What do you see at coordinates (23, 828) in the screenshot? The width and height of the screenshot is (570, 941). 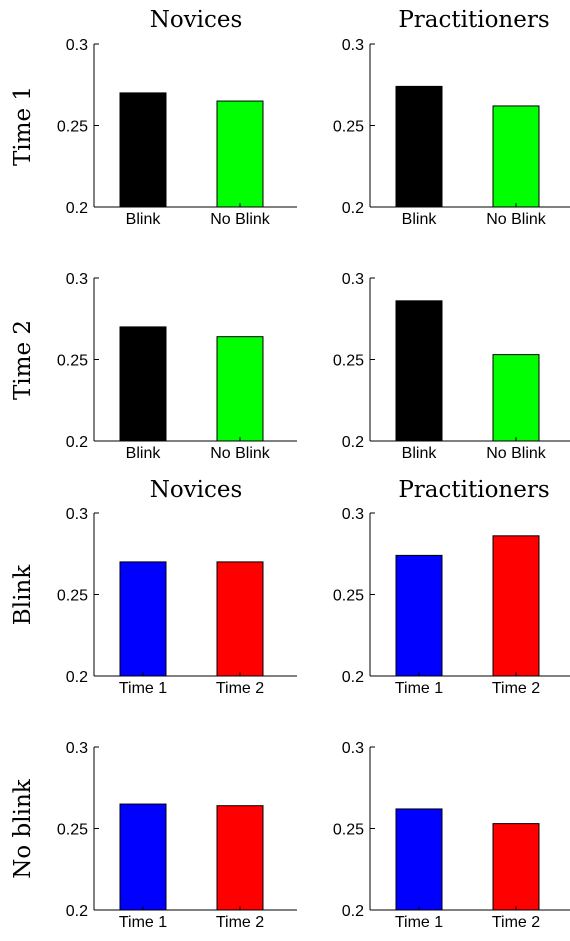 I see `row-label-no-blink: No blink` at bounding box center [23, 828].